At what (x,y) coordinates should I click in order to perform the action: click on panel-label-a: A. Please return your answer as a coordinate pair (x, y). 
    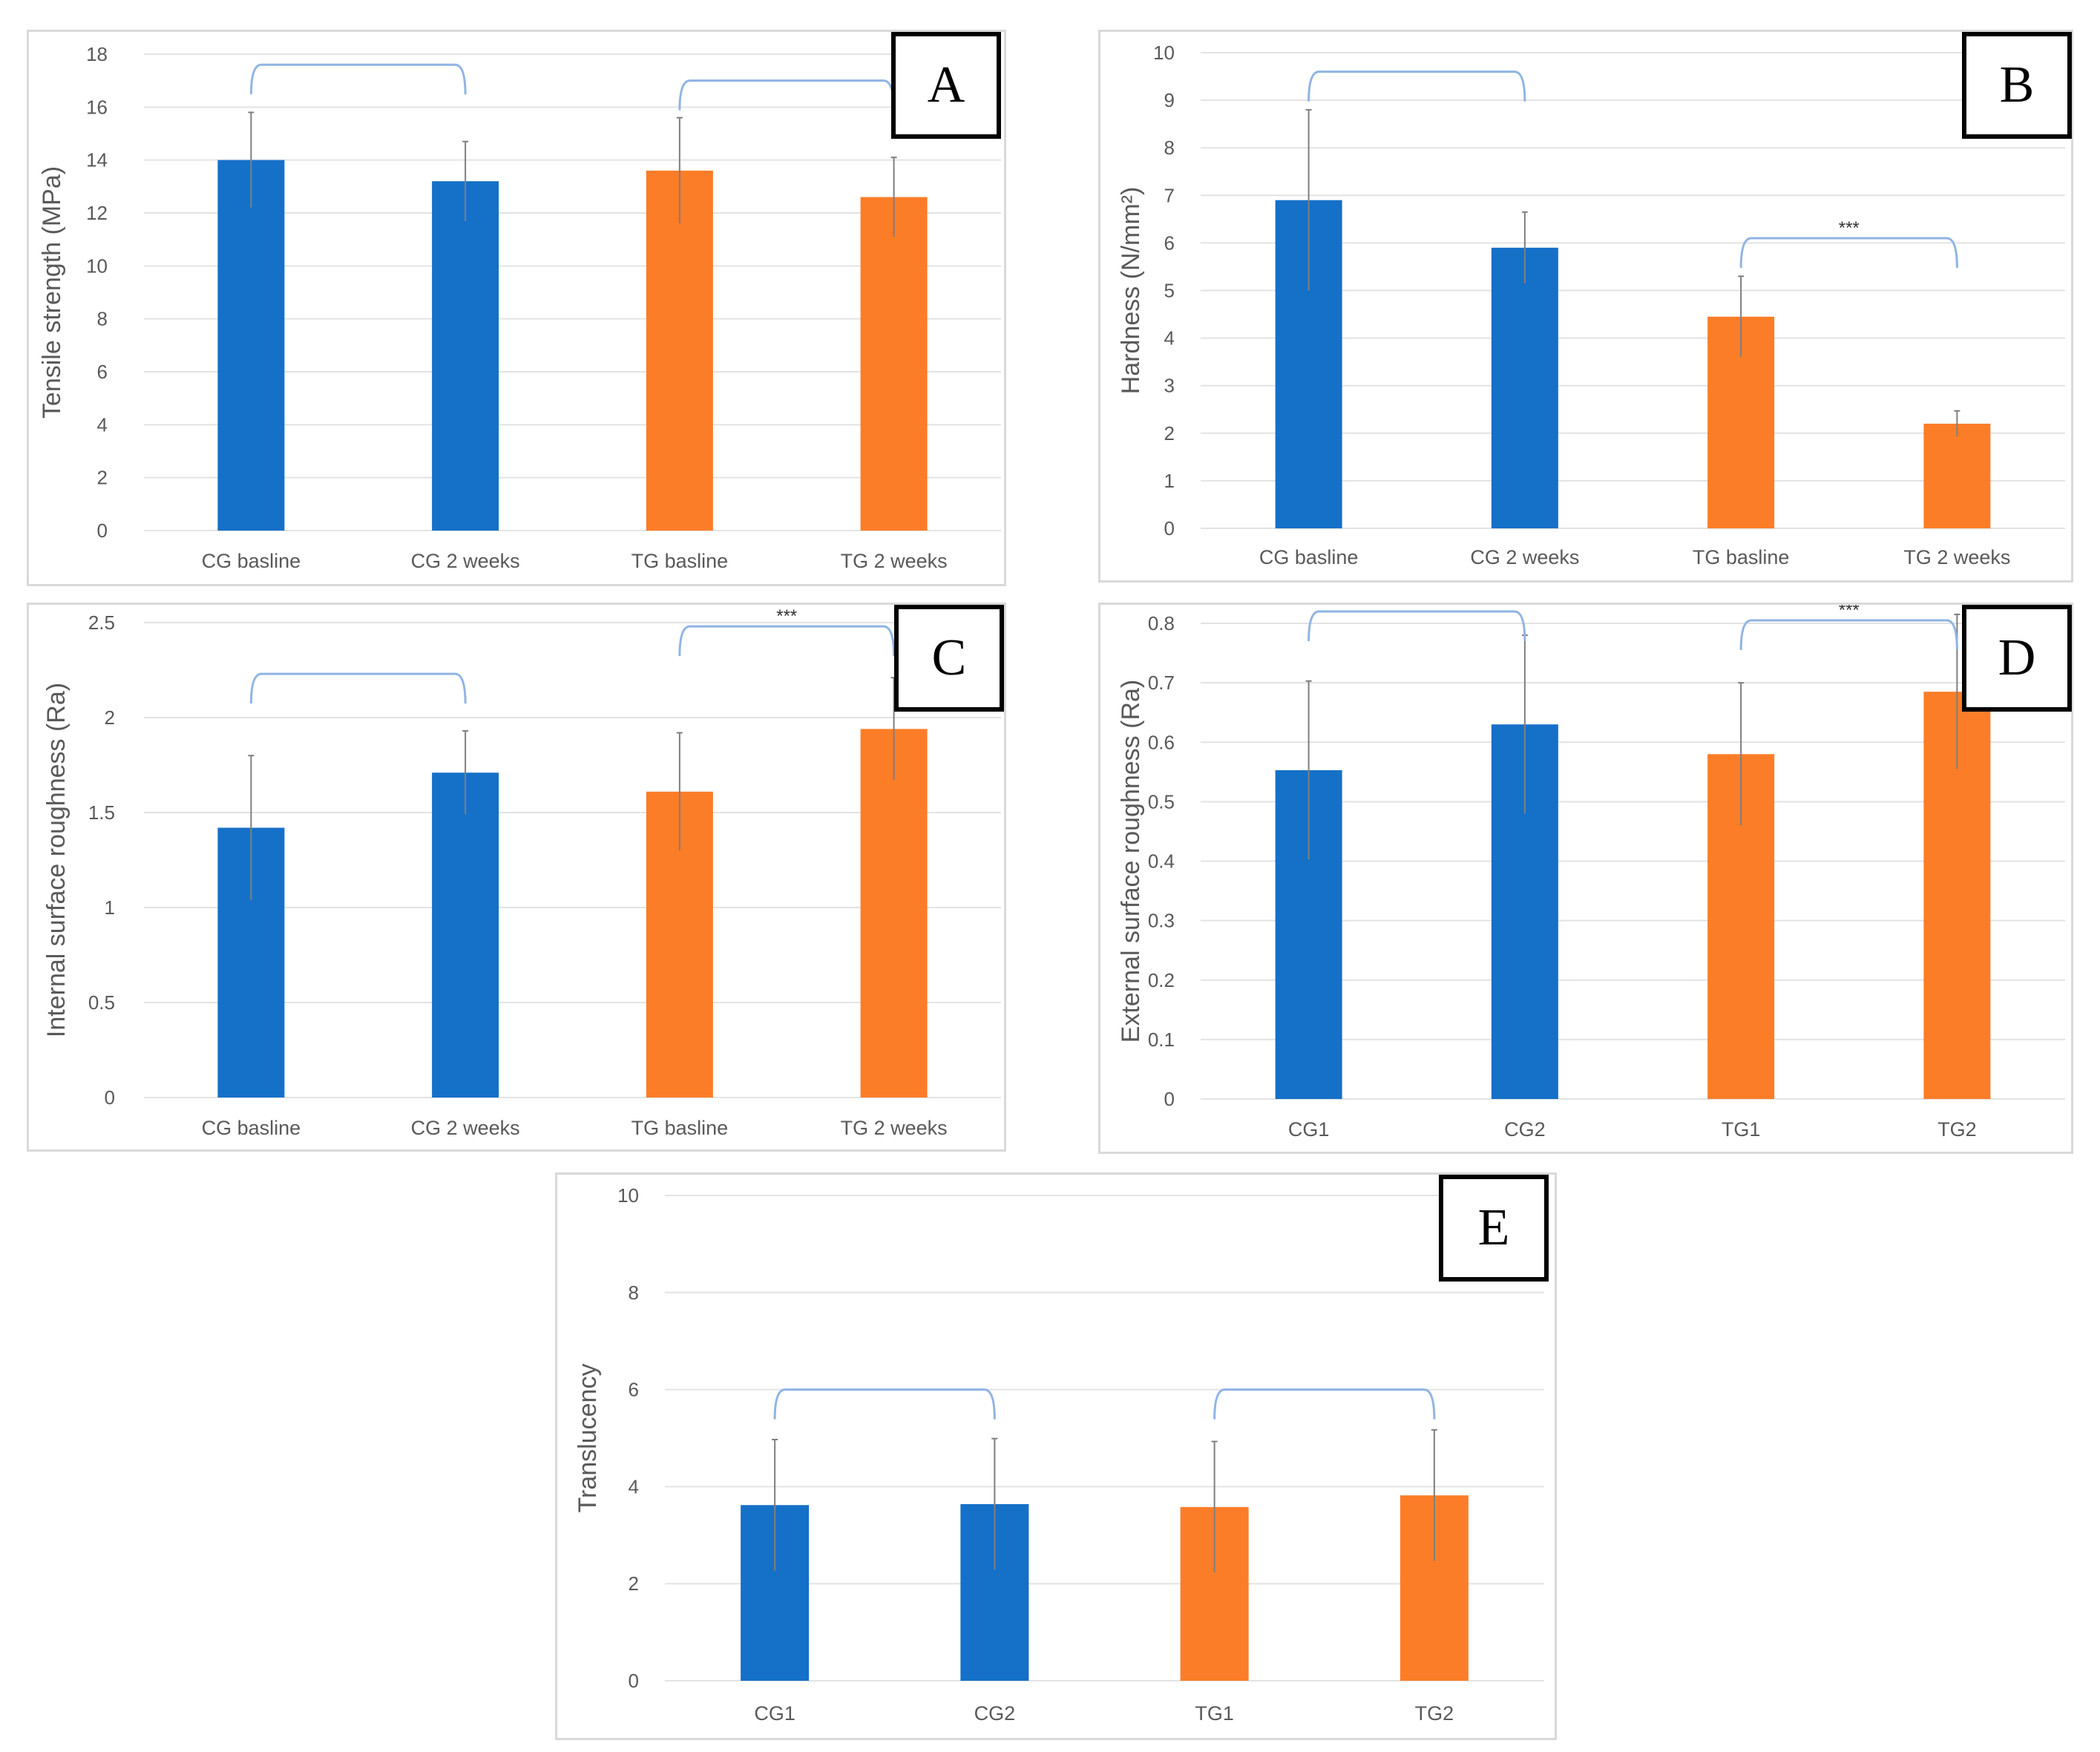
    Looking at the image, I should click on (946, 85).